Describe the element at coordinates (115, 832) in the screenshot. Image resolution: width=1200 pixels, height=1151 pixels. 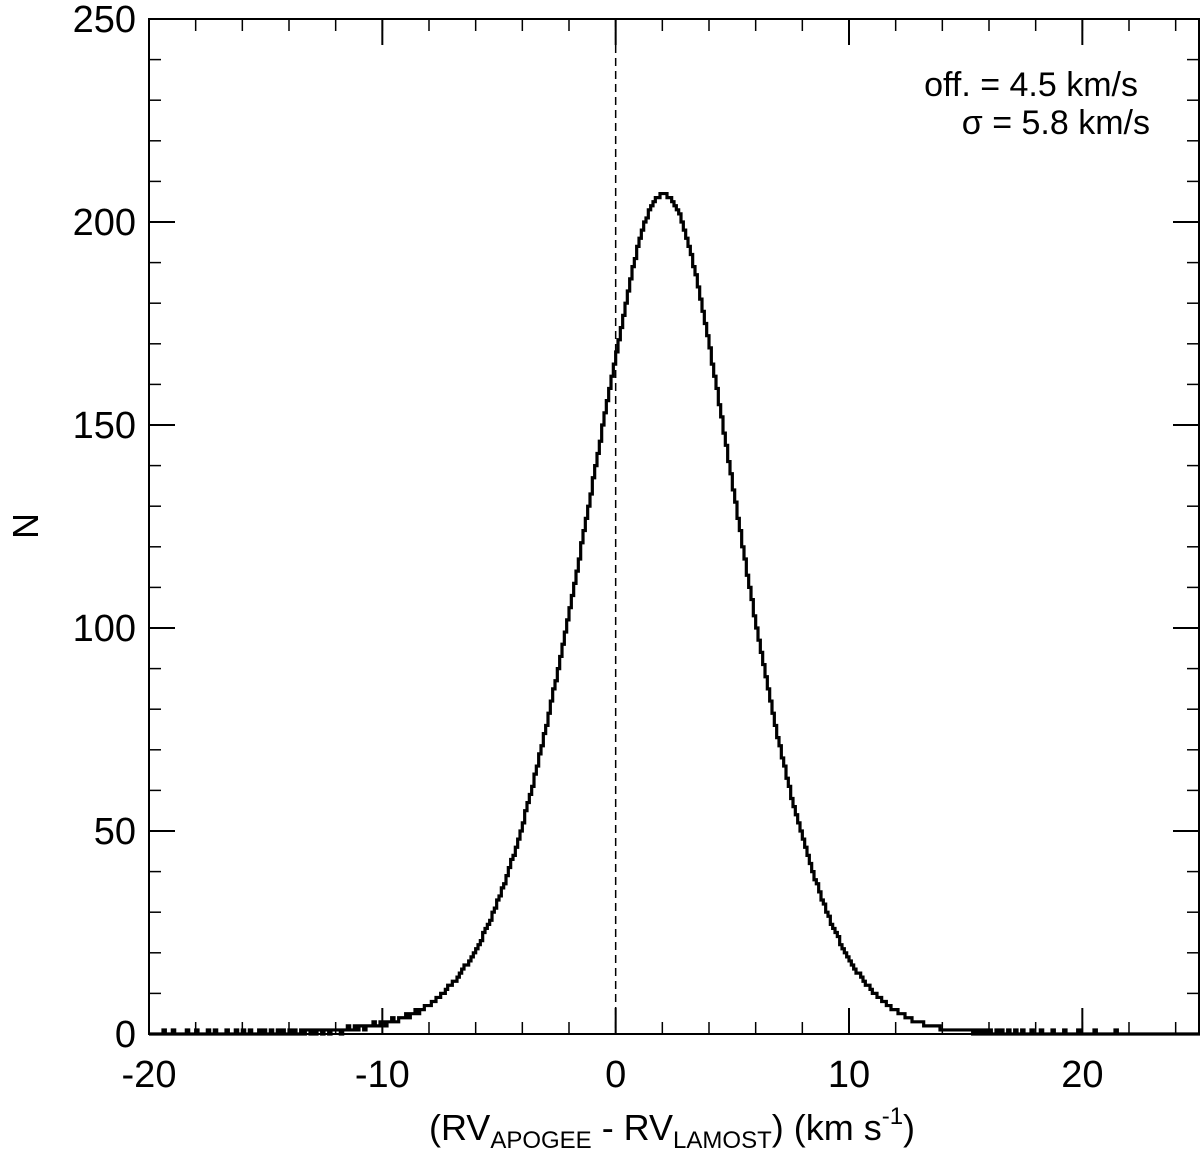
I see `y-tick-label: 50` at that location.